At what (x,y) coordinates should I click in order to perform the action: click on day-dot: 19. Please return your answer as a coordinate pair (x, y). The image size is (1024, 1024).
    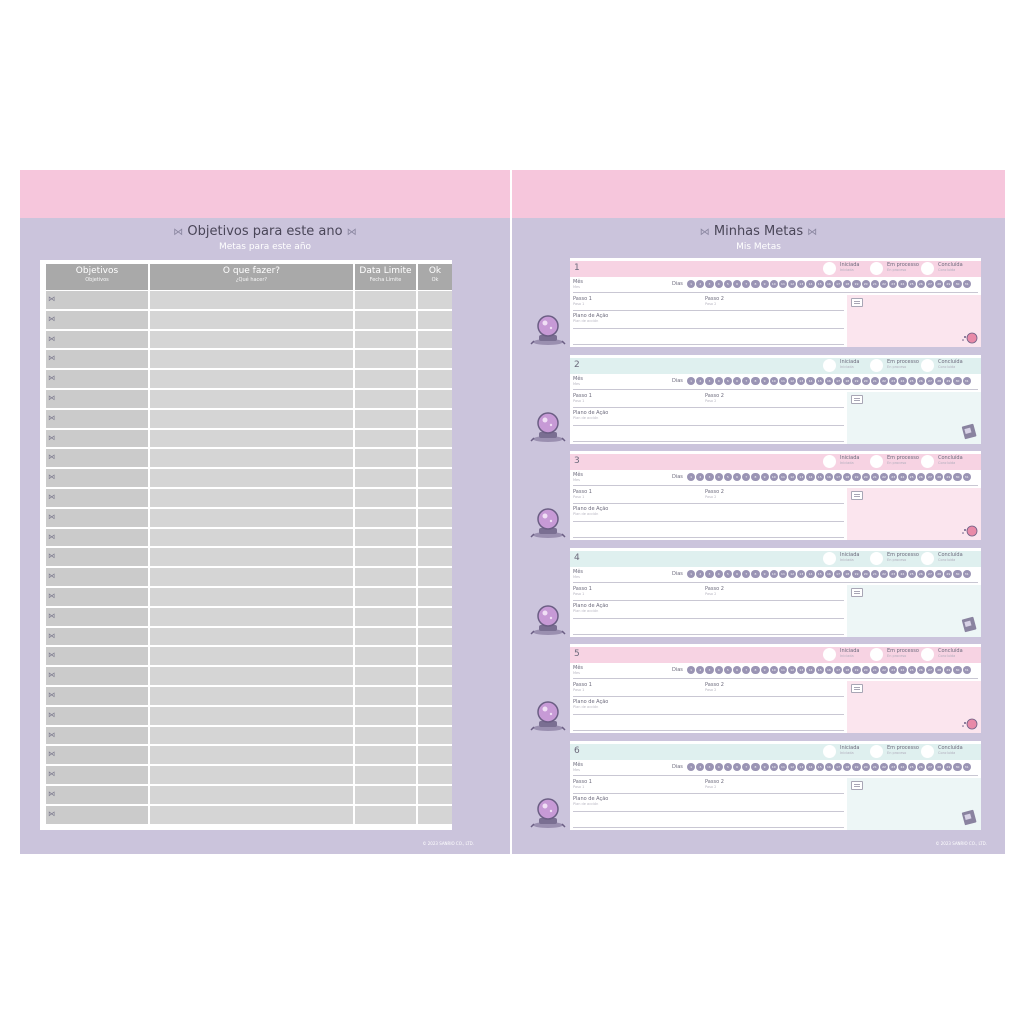
    Looking at the image, I should click on (856, 573).